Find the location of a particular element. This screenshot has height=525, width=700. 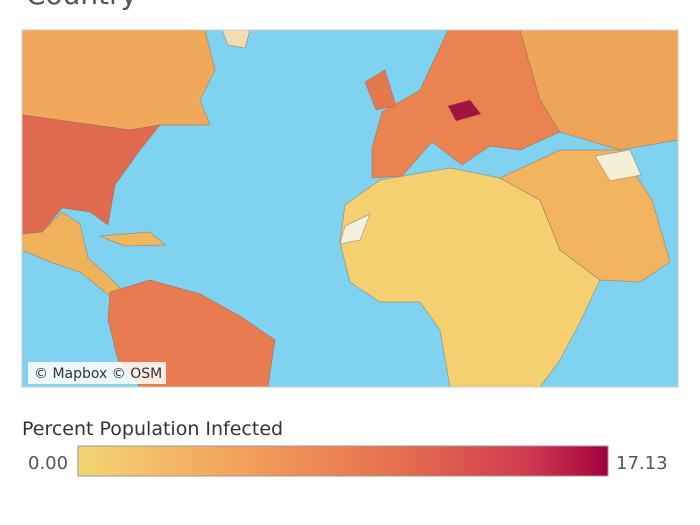

mexico is located at coordinates (72, 254).